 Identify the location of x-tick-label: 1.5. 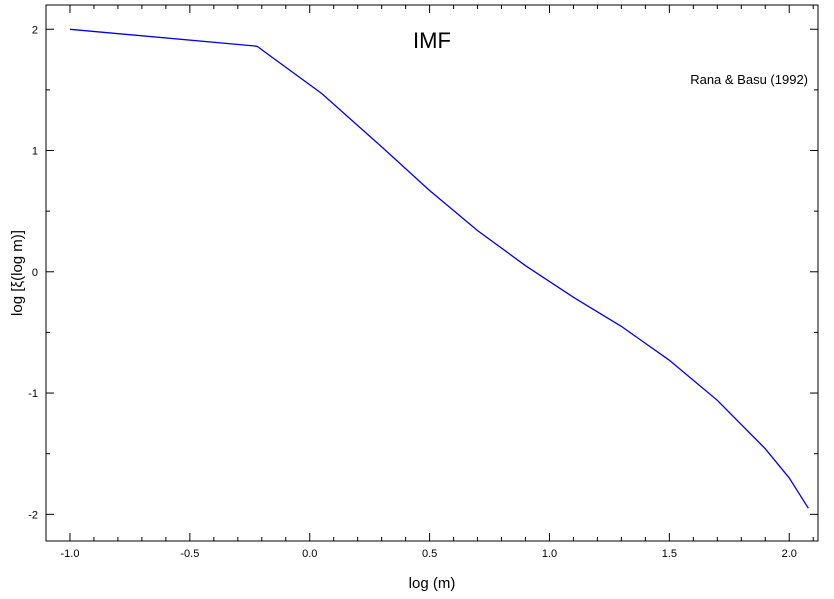
(669, 554).